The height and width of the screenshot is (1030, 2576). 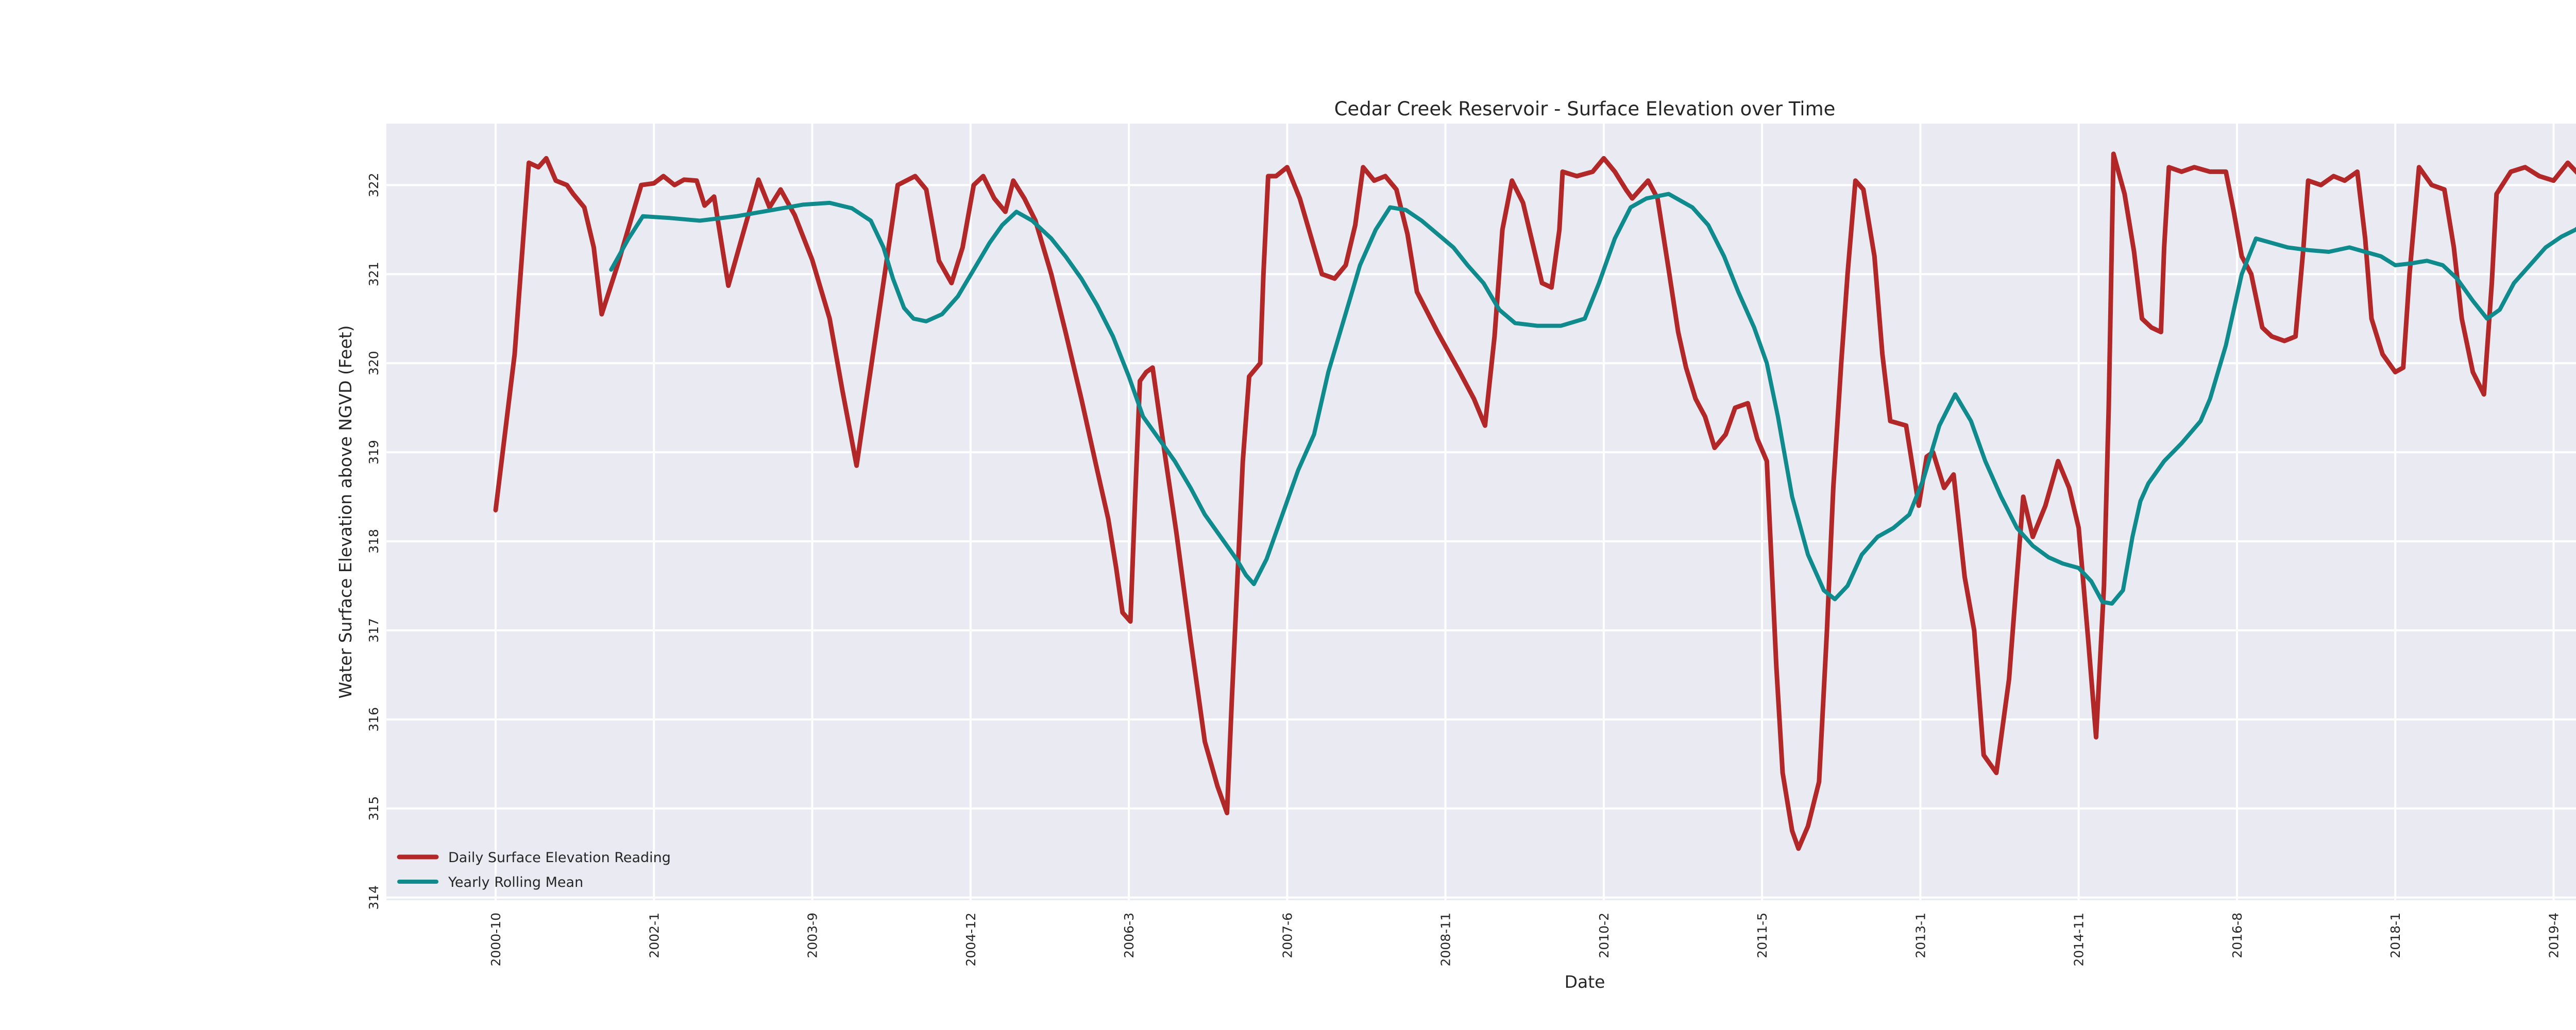 I want to click on x-tick-label: 2013-1, so click(x=1920, y=935).